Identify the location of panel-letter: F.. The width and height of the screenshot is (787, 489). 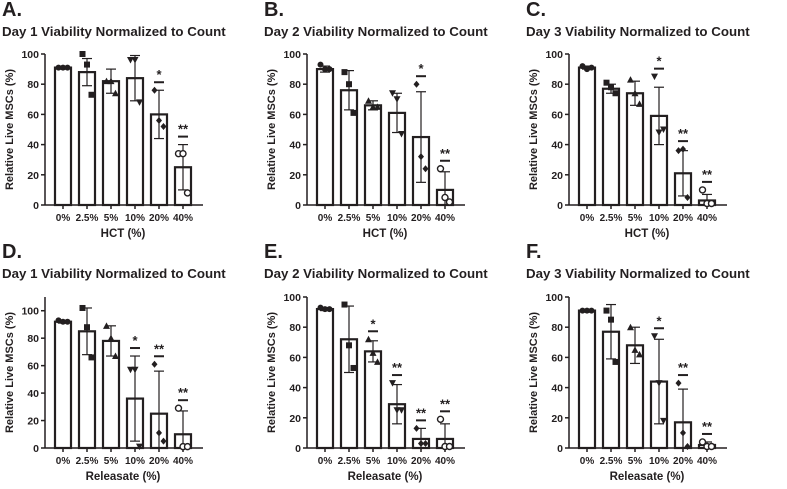
(534, 252).